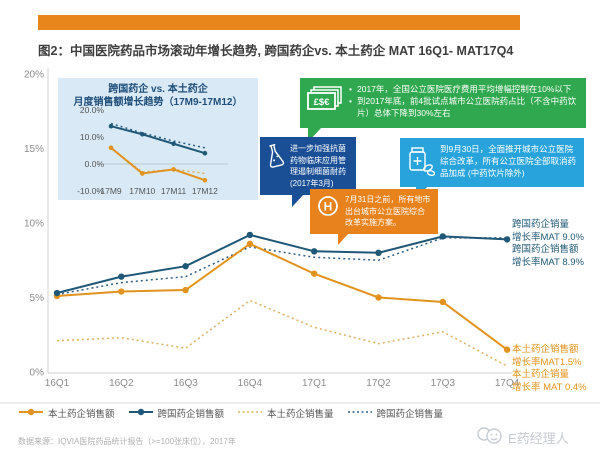 The image size is (600, 460). Describe the element at coordinates (191, 414) in the screenshot. I see `legend-label: 跨国药企销售额` at that location.